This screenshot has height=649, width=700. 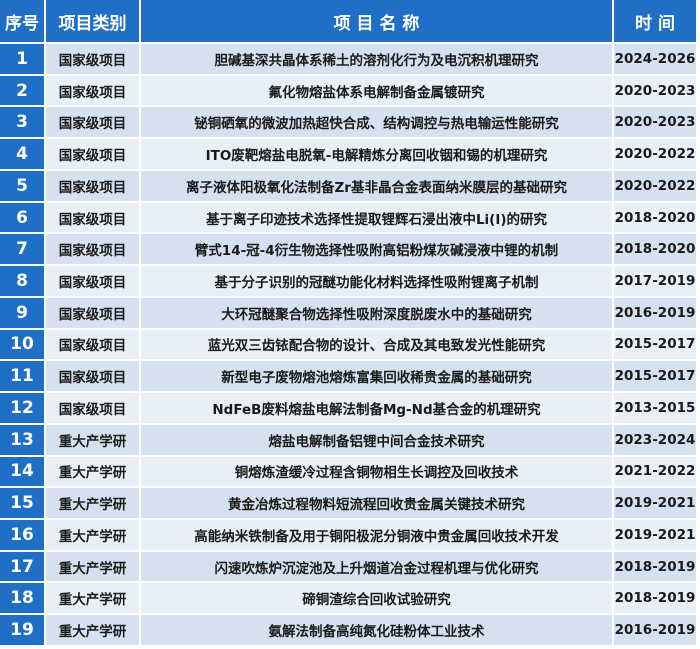 I want to click on table-row: 17 重大产学研 闪速吹炼炉沉淀池及上升烟道冶金过程机理与优化研究 2018-2019, so click(x=348, y=566).